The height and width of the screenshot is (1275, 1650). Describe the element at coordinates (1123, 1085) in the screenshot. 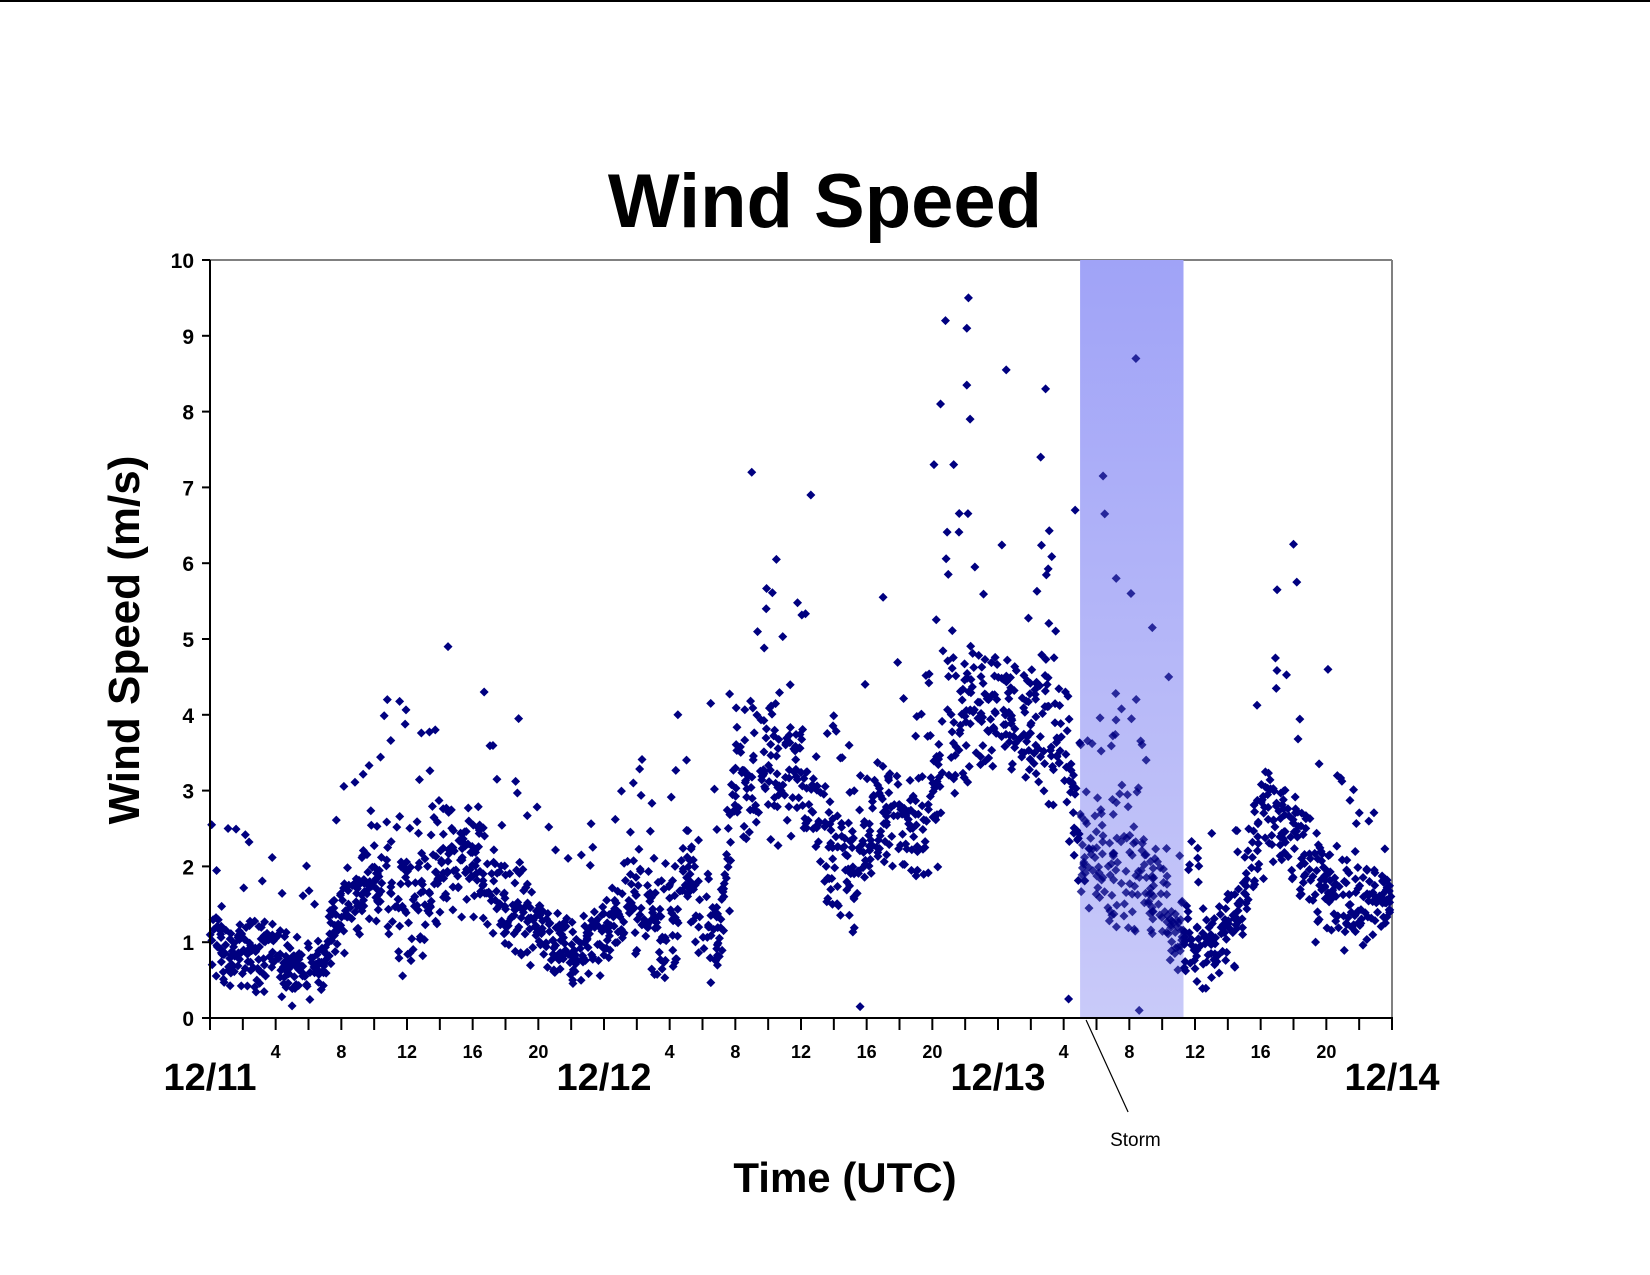

I see `storm-annotation: Storm` at that location.